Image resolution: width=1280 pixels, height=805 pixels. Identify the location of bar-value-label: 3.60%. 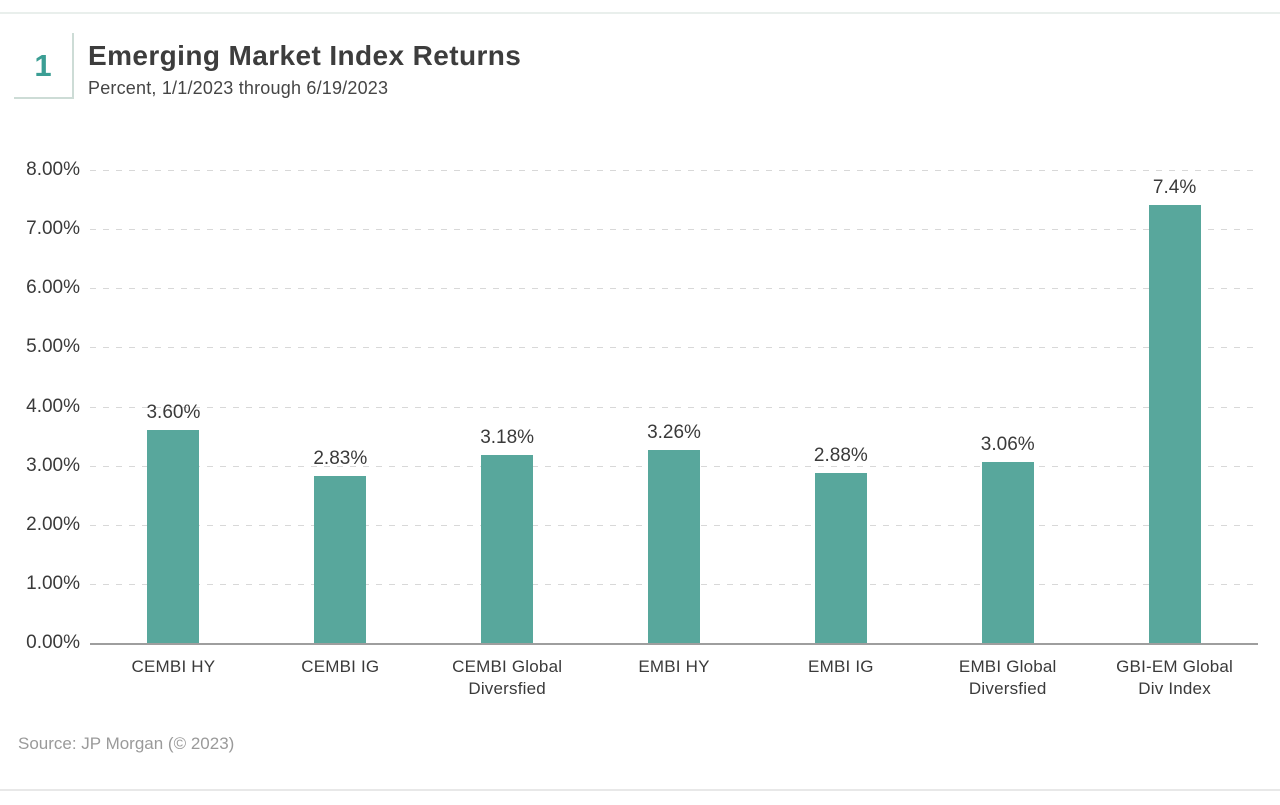
(173, 413).